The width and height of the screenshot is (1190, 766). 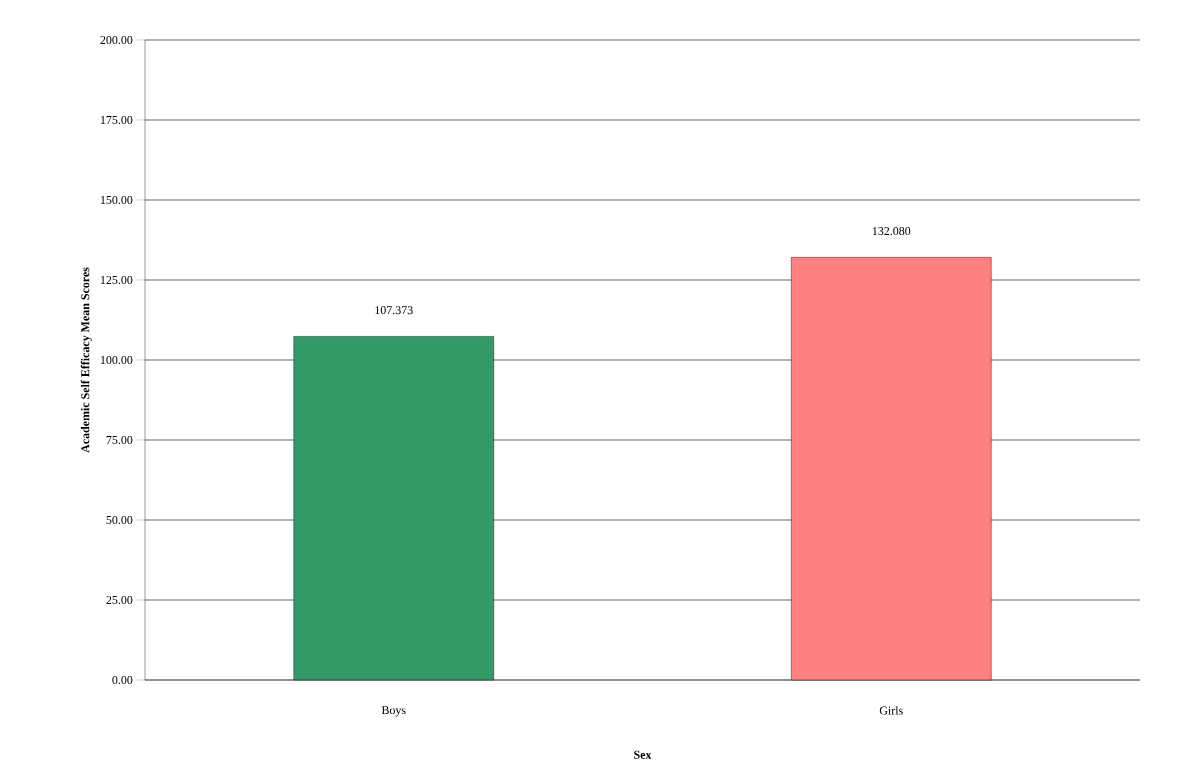 What do you see at coordinates (393, 711) in the screenshot?
I see `x-tick-label: Boys` at bounding box center [393, 711].